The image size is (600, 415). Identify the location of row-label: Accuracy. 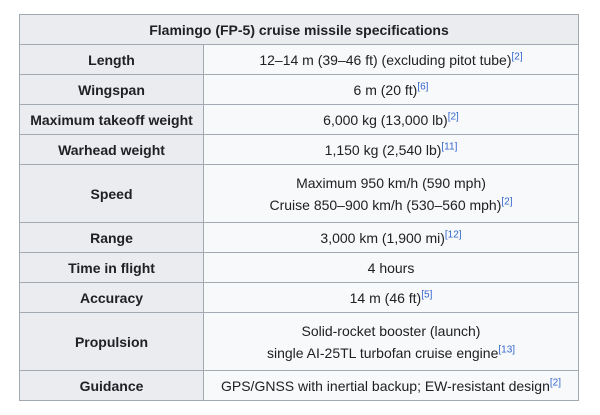
(111, 297).